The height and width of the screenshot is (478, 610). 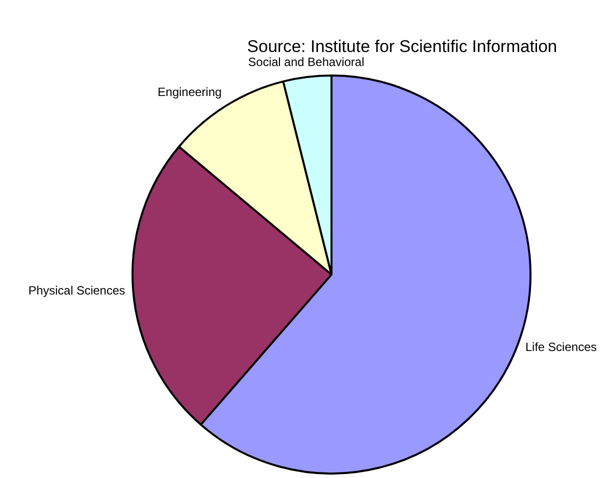 What do you see at coordinates (402, 46) in the screenshot?
I see `chart-title: Source: Institute for Scientific Information` at bounding box center [402, 46].